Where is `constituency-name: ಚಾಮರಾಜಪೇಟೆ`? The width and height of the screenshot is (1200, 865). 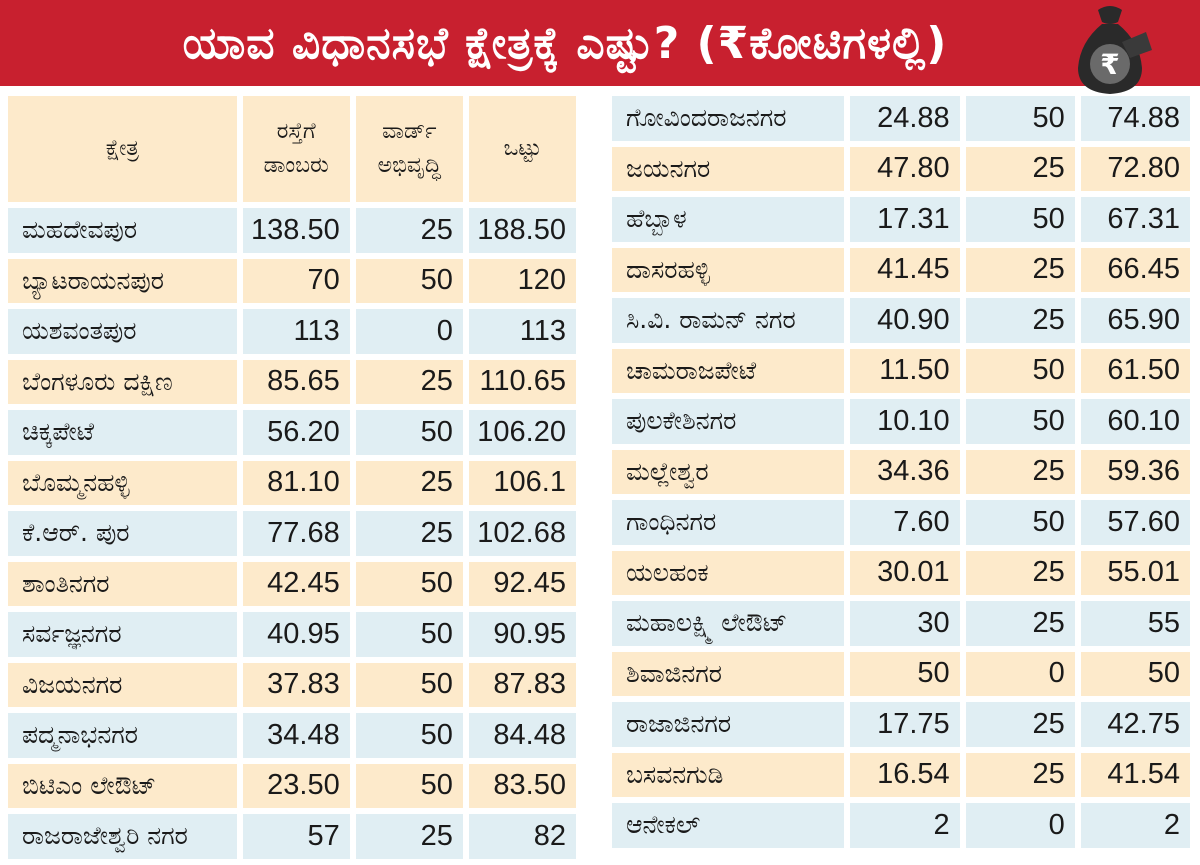
constituency-name: ಚಾಮರಾಜಪೇಟೆ is located at coordinates (728, 370).